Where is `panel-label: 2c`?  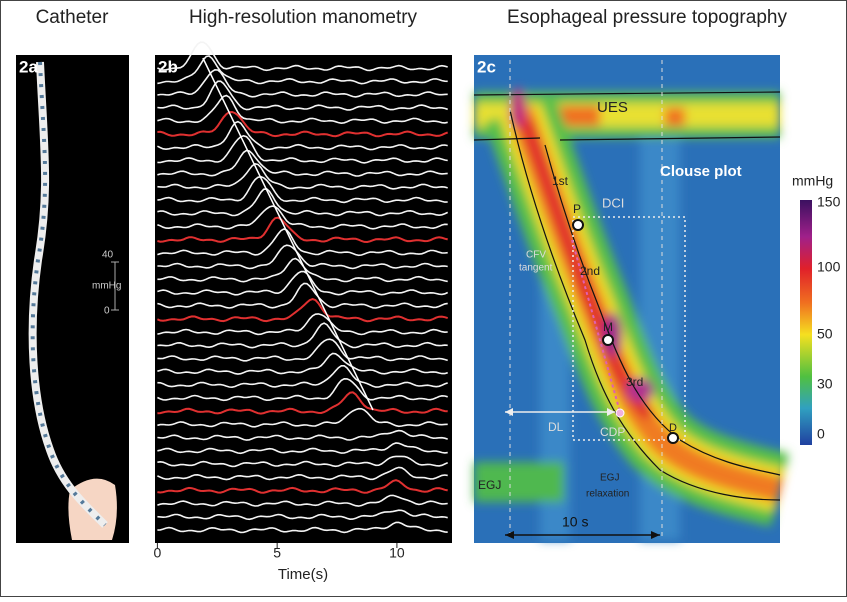 panel-label: 2c is located at coordinates (486, 66).